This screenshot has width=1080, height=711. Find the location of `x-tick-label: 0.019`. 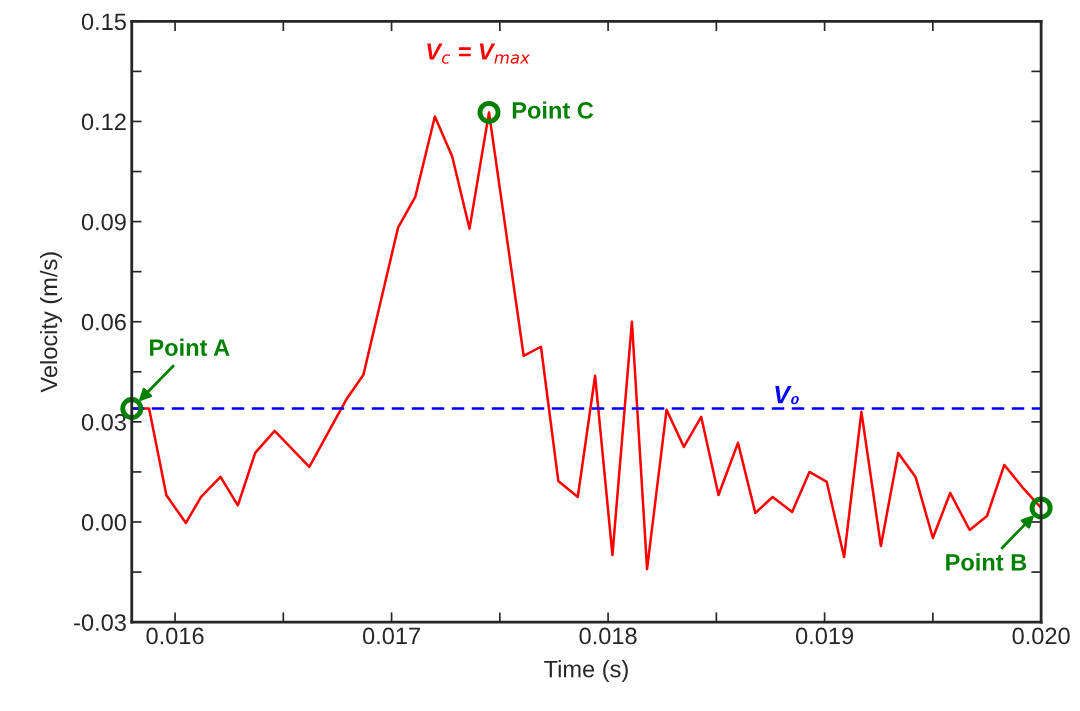

x-tick-label: 0.019 is located at coordinates (824, 636).